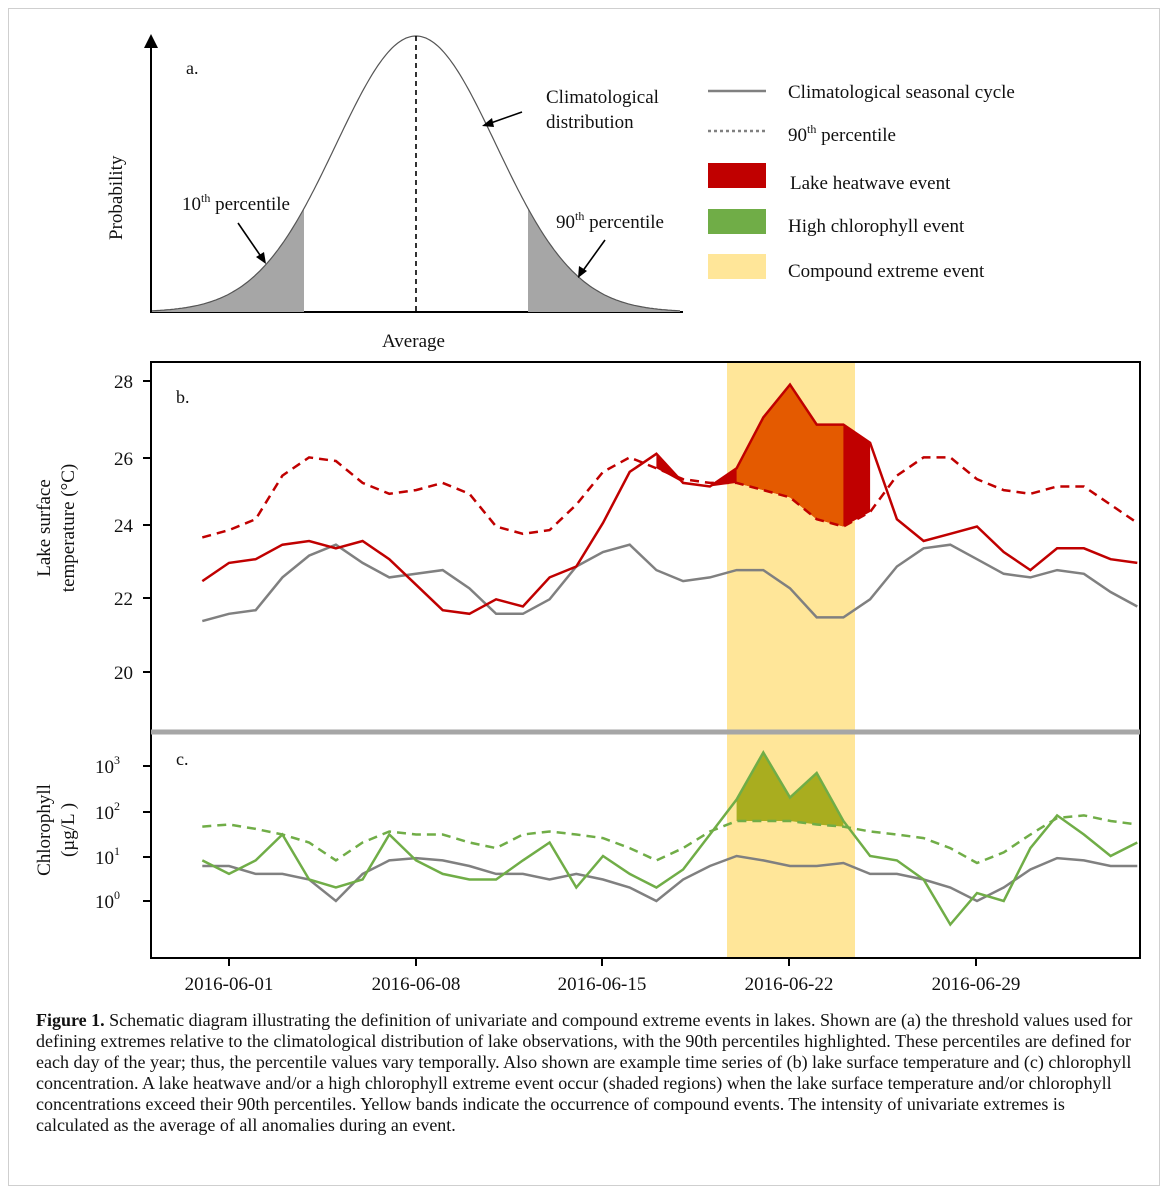  Describe the element at coordinates (582, 272) in the screenshot. I see `p90-arrow-head` at that location.